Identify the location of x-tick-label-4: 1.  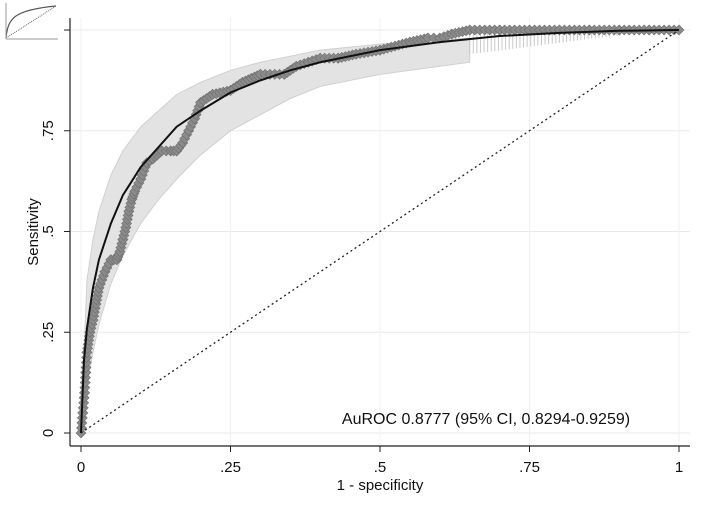
(679, 467).